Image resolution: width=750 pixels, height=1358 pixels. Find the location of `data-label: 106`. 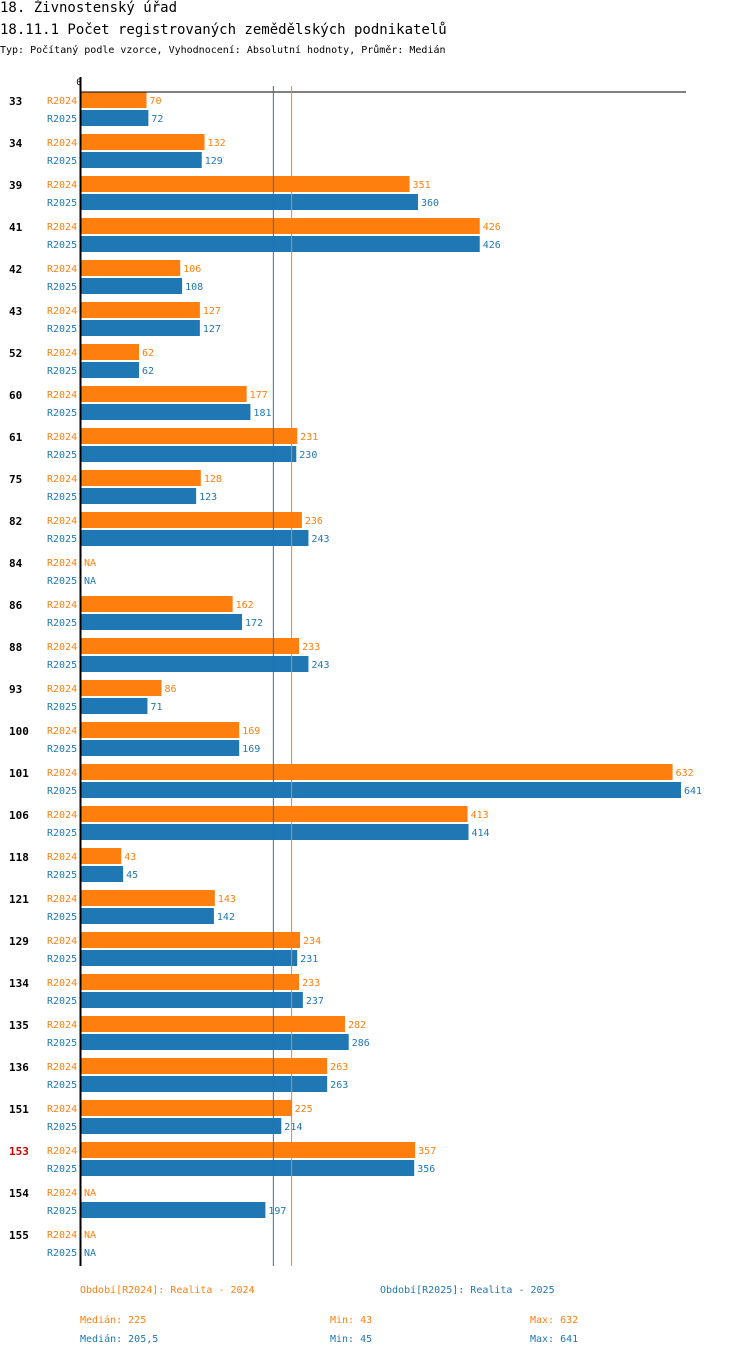

data-label: 106 is located at coordinates (192, 269).